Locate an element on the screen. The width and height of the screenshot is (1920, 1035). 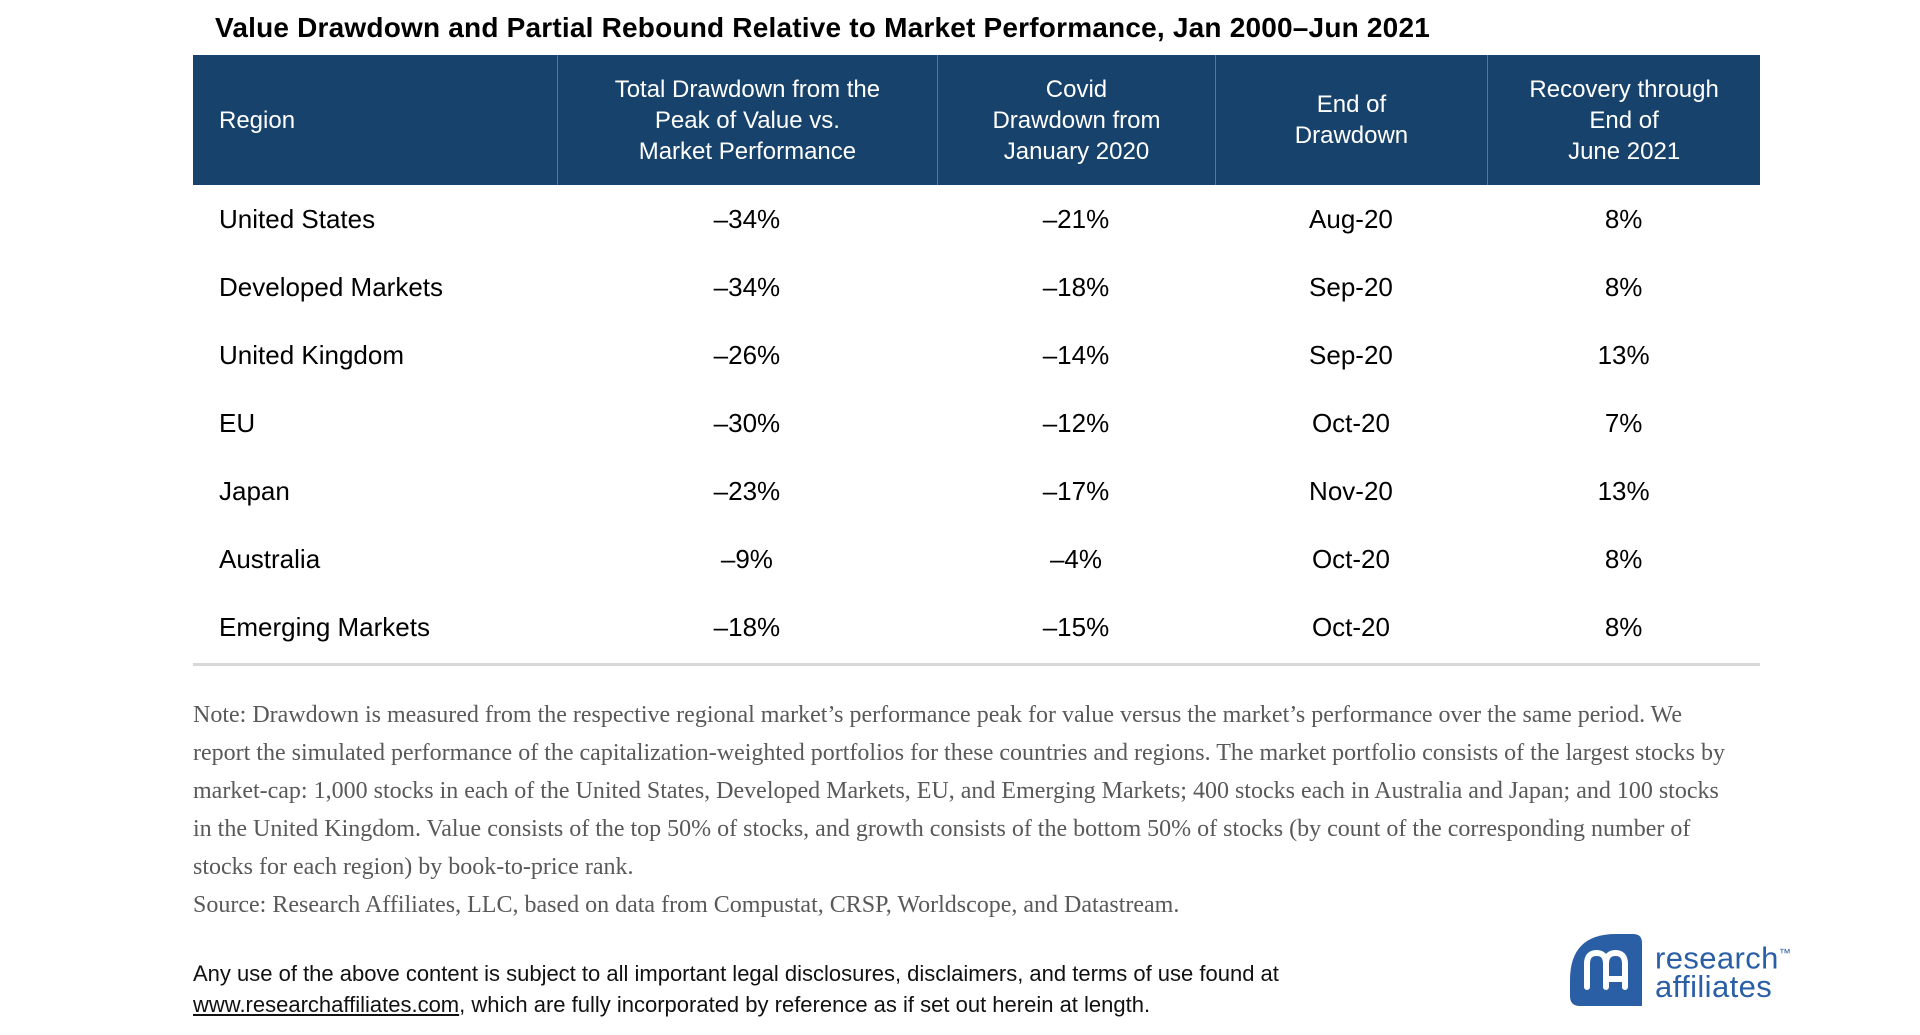
logo-word-affiliates: affiliates is located at coordinates (1714, 987).